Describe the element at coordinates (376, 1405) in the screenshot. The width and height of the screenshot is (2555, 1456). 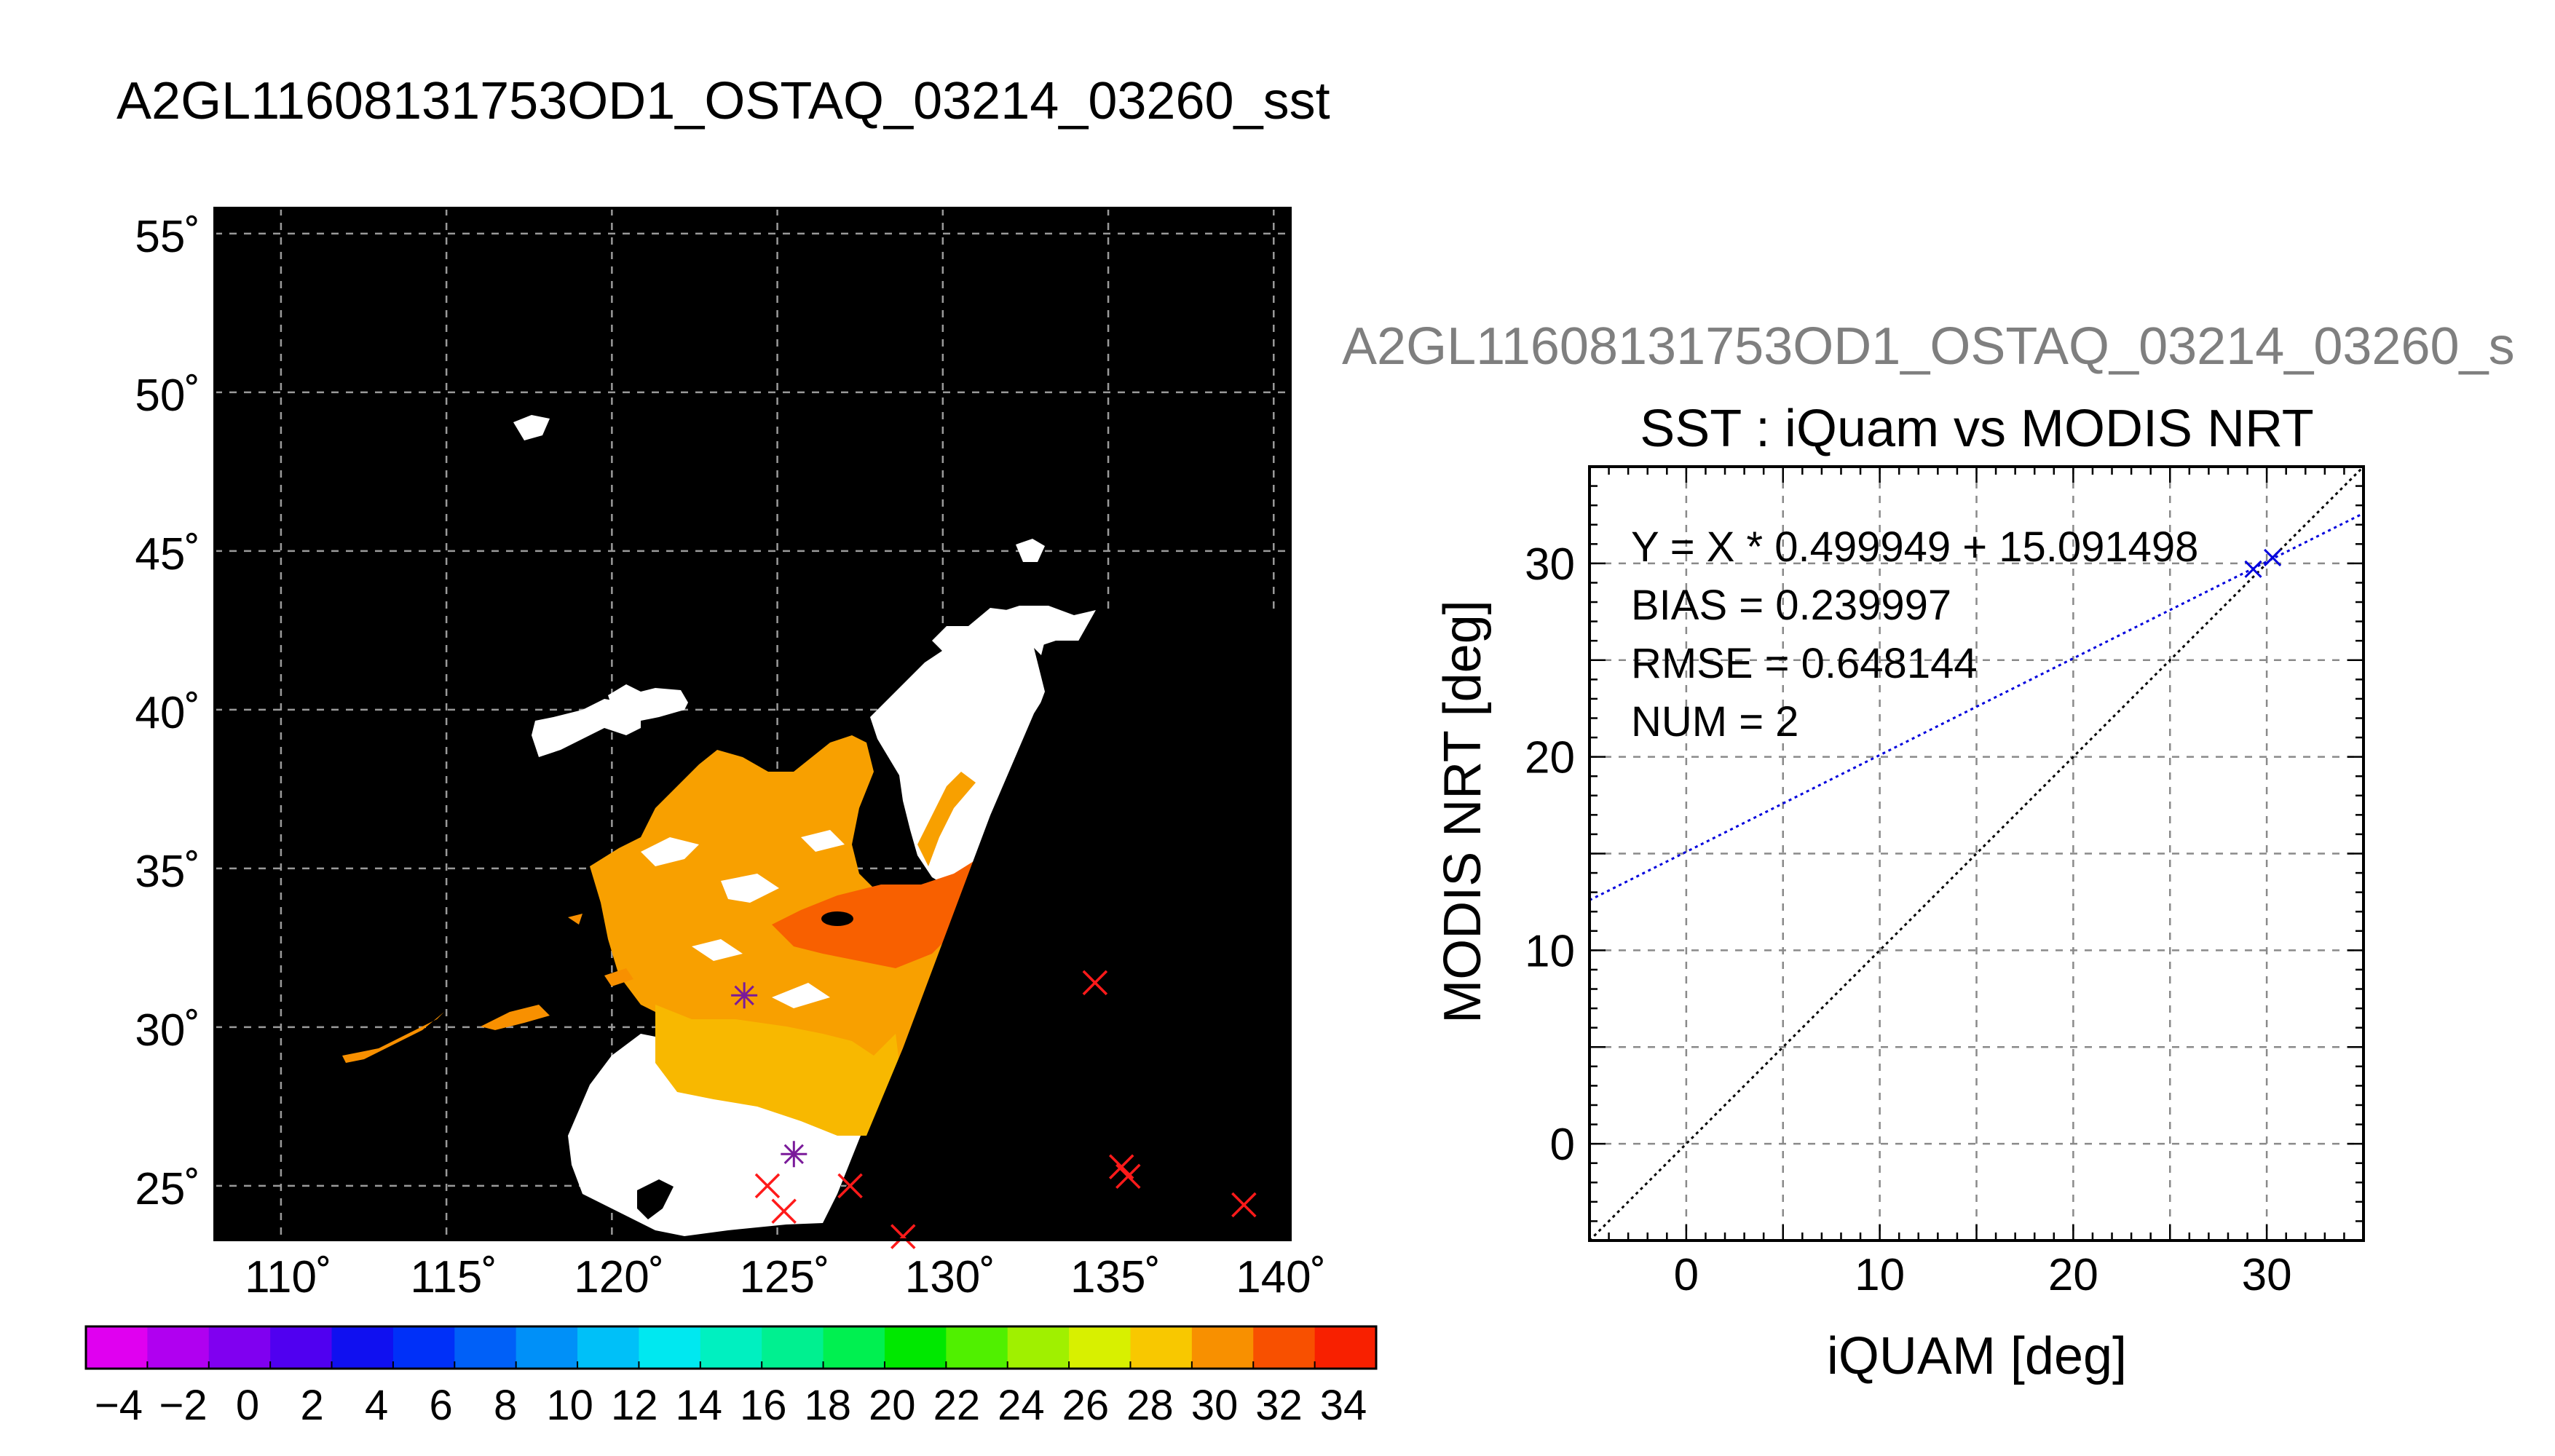
I see `colorbar-label: 4` at that location.